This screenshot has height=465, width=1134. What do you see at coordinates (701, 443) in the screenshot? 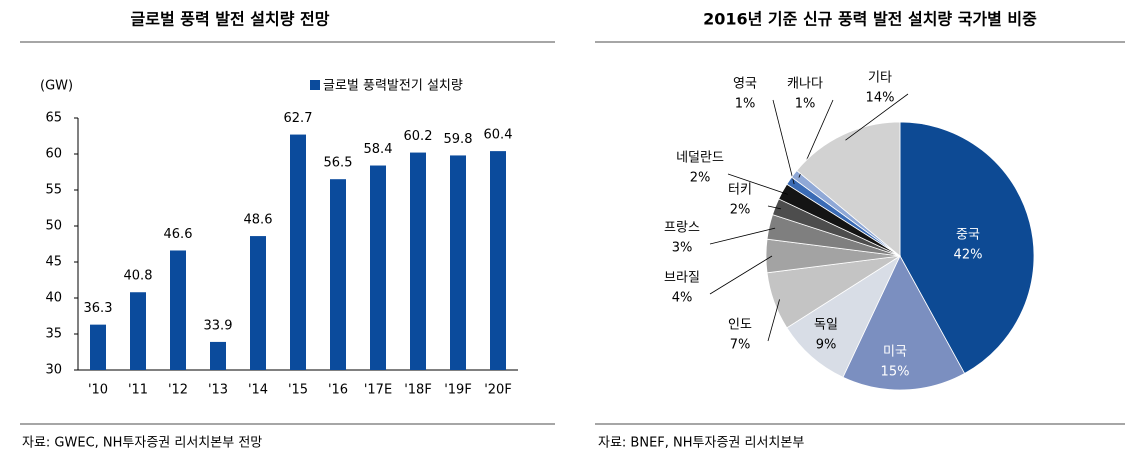
I see `source: 자료: BNEF, NH투자증권 리서치본부` at bounding box center [701, 443].